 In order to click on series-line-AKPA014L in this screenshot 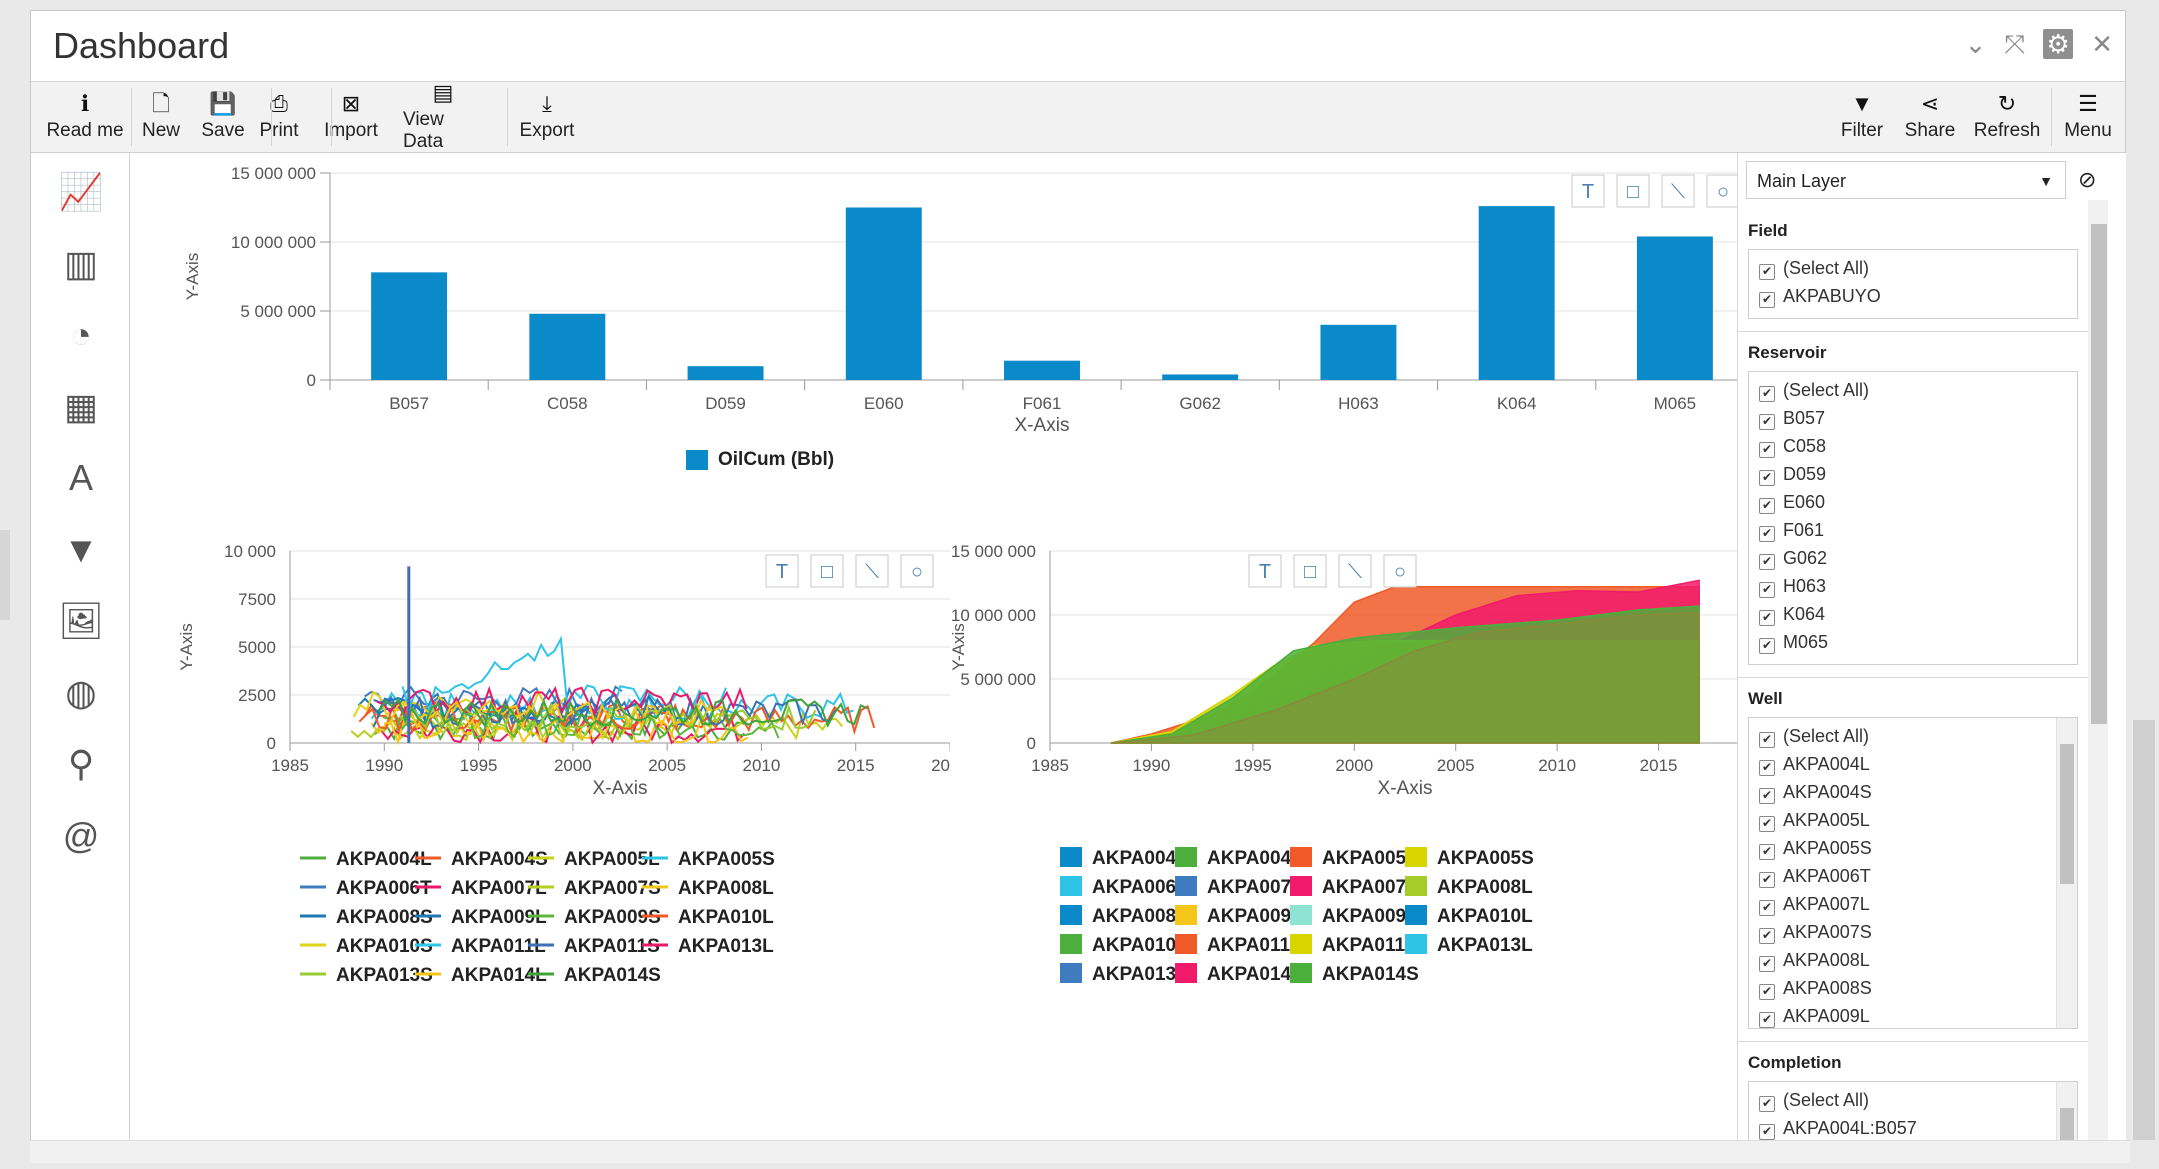, I will do `click(555, 714)`.